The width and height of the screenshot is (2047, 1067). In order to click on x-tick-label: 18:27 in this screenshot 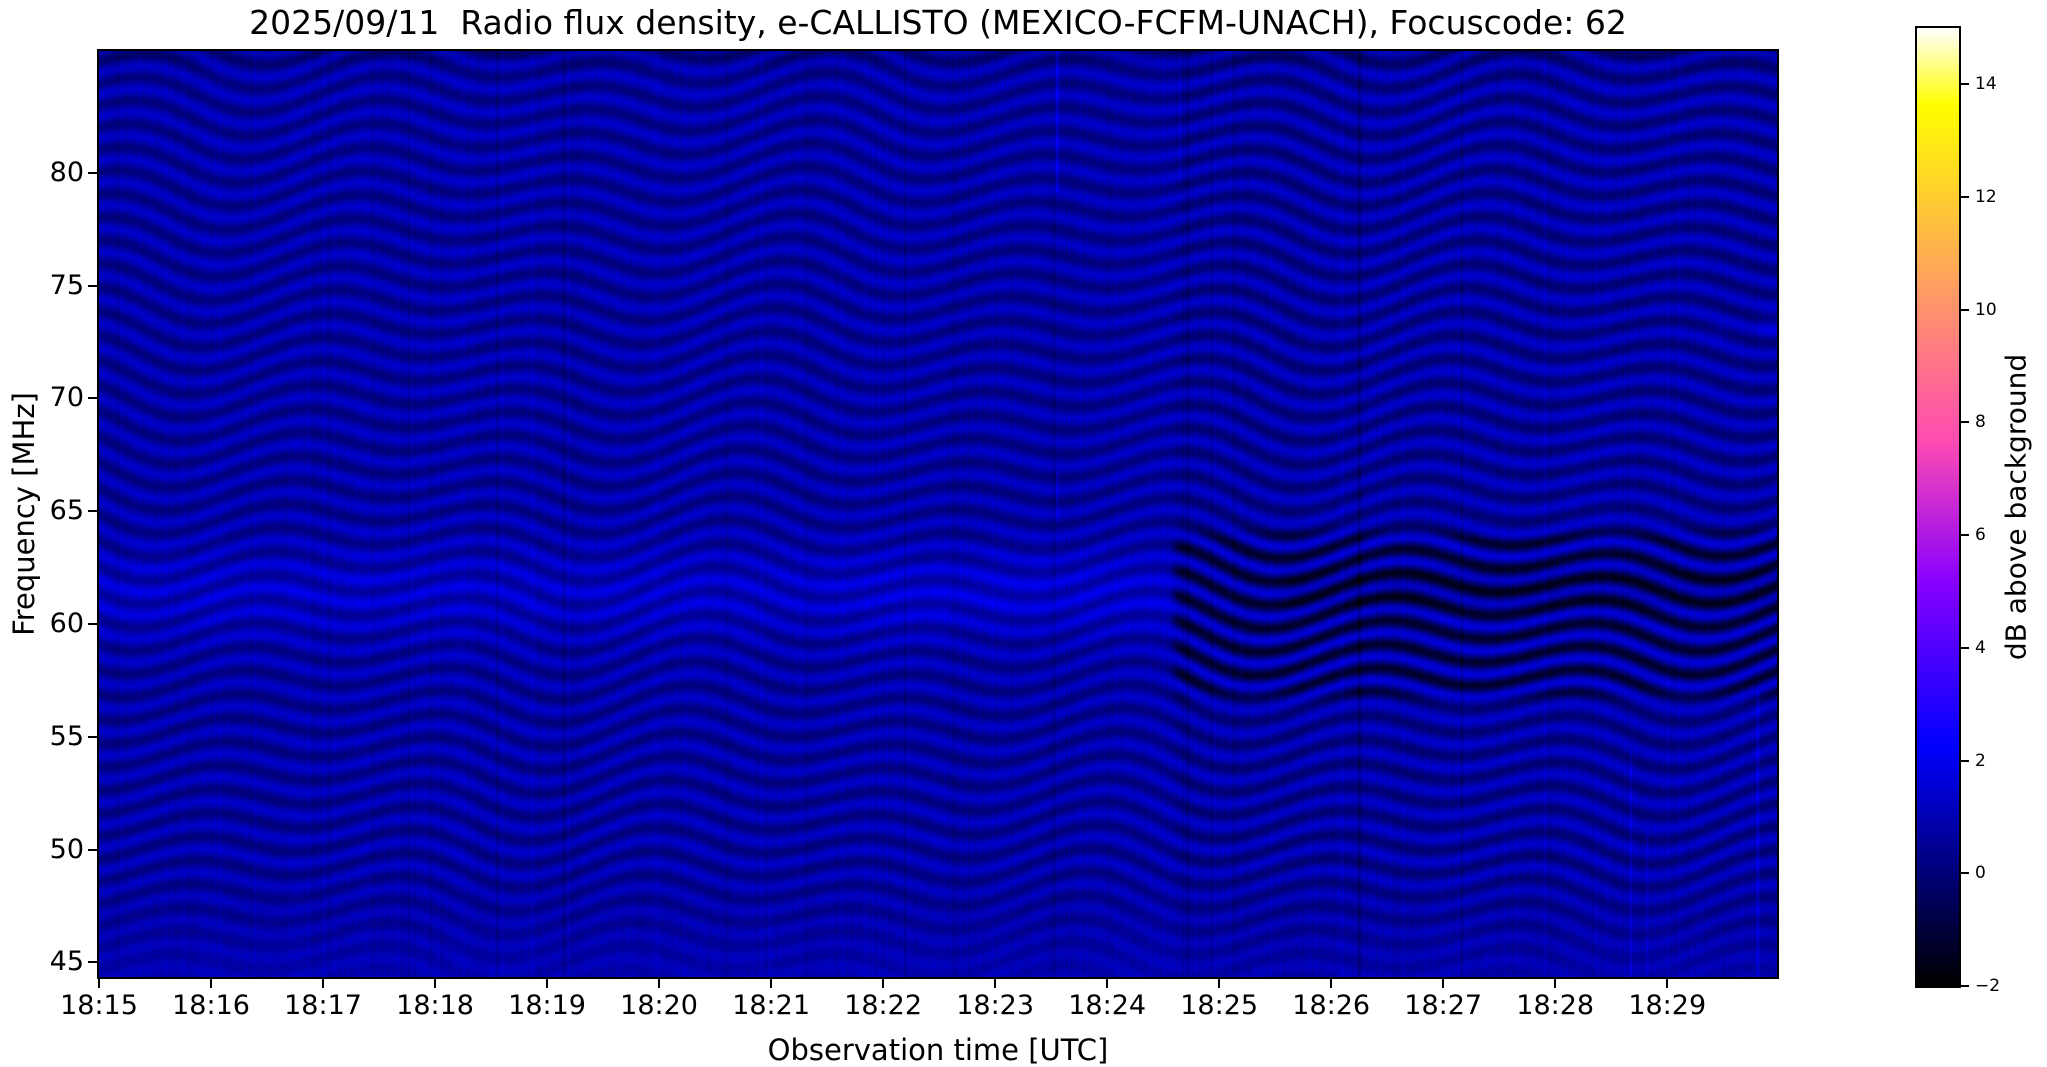, I will do `click(1443, 1005)`.